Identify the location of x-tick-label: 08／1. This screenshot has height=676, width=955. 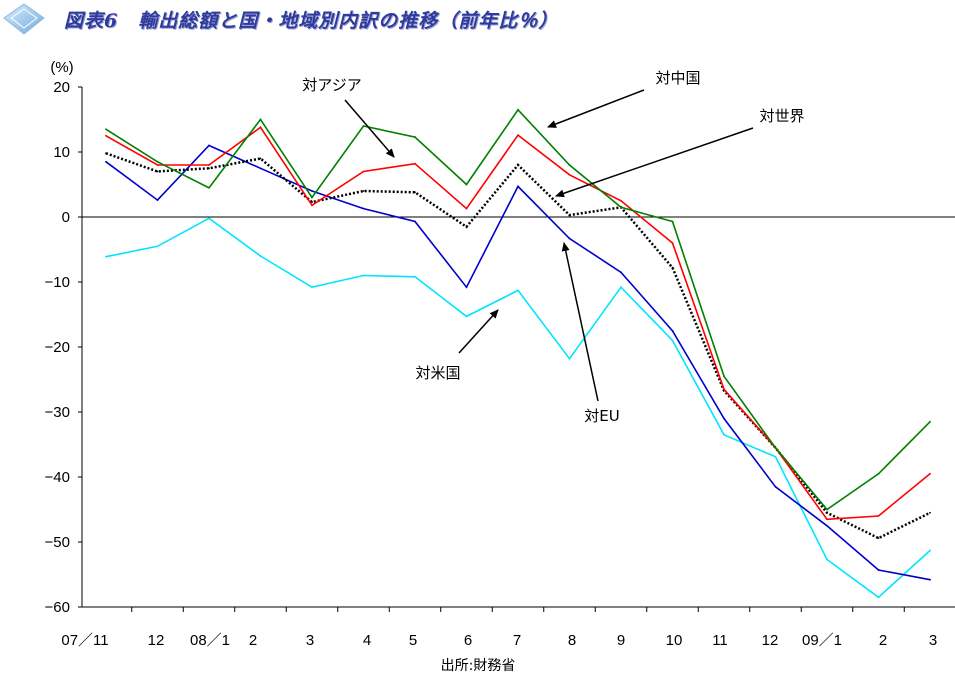
(210, 640).